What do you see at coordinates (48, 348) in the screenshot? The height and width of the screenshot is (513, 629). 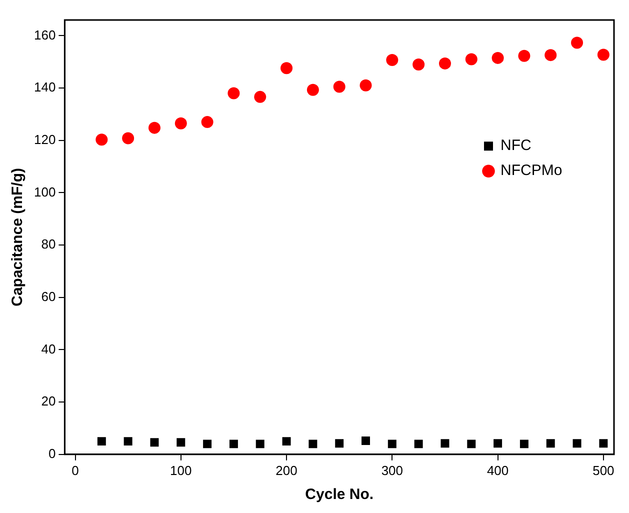 I see `y-tick-label: 40` at bounding box center [48, 348].